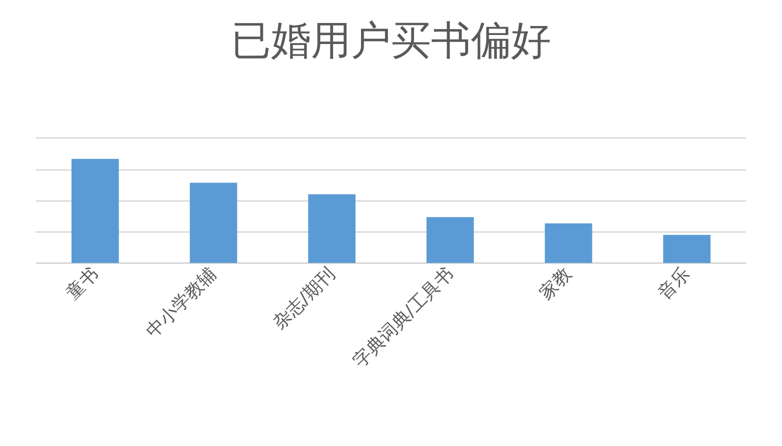 The height and width of the screenshot is (446, 782). I want to click on x-tick-label: 童书, so click(82, 284).